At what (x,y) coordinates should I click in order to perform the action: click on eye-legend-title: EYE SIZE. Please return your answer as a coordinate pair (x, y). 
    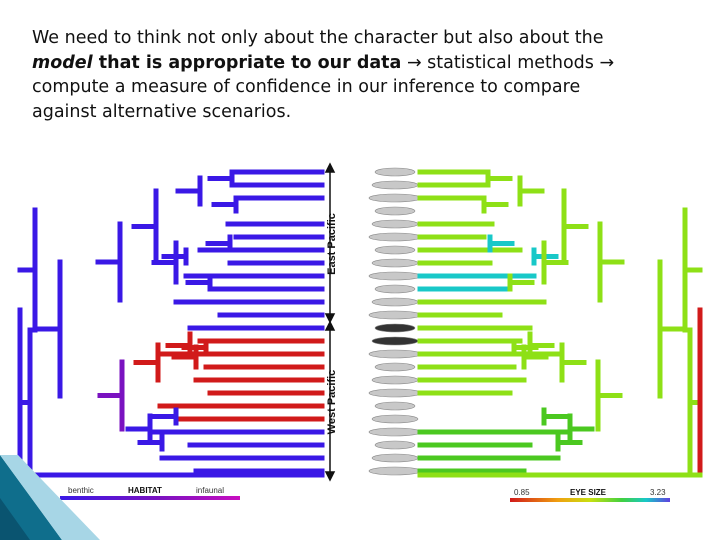
    Looking at the image, I should click on (588, 492).